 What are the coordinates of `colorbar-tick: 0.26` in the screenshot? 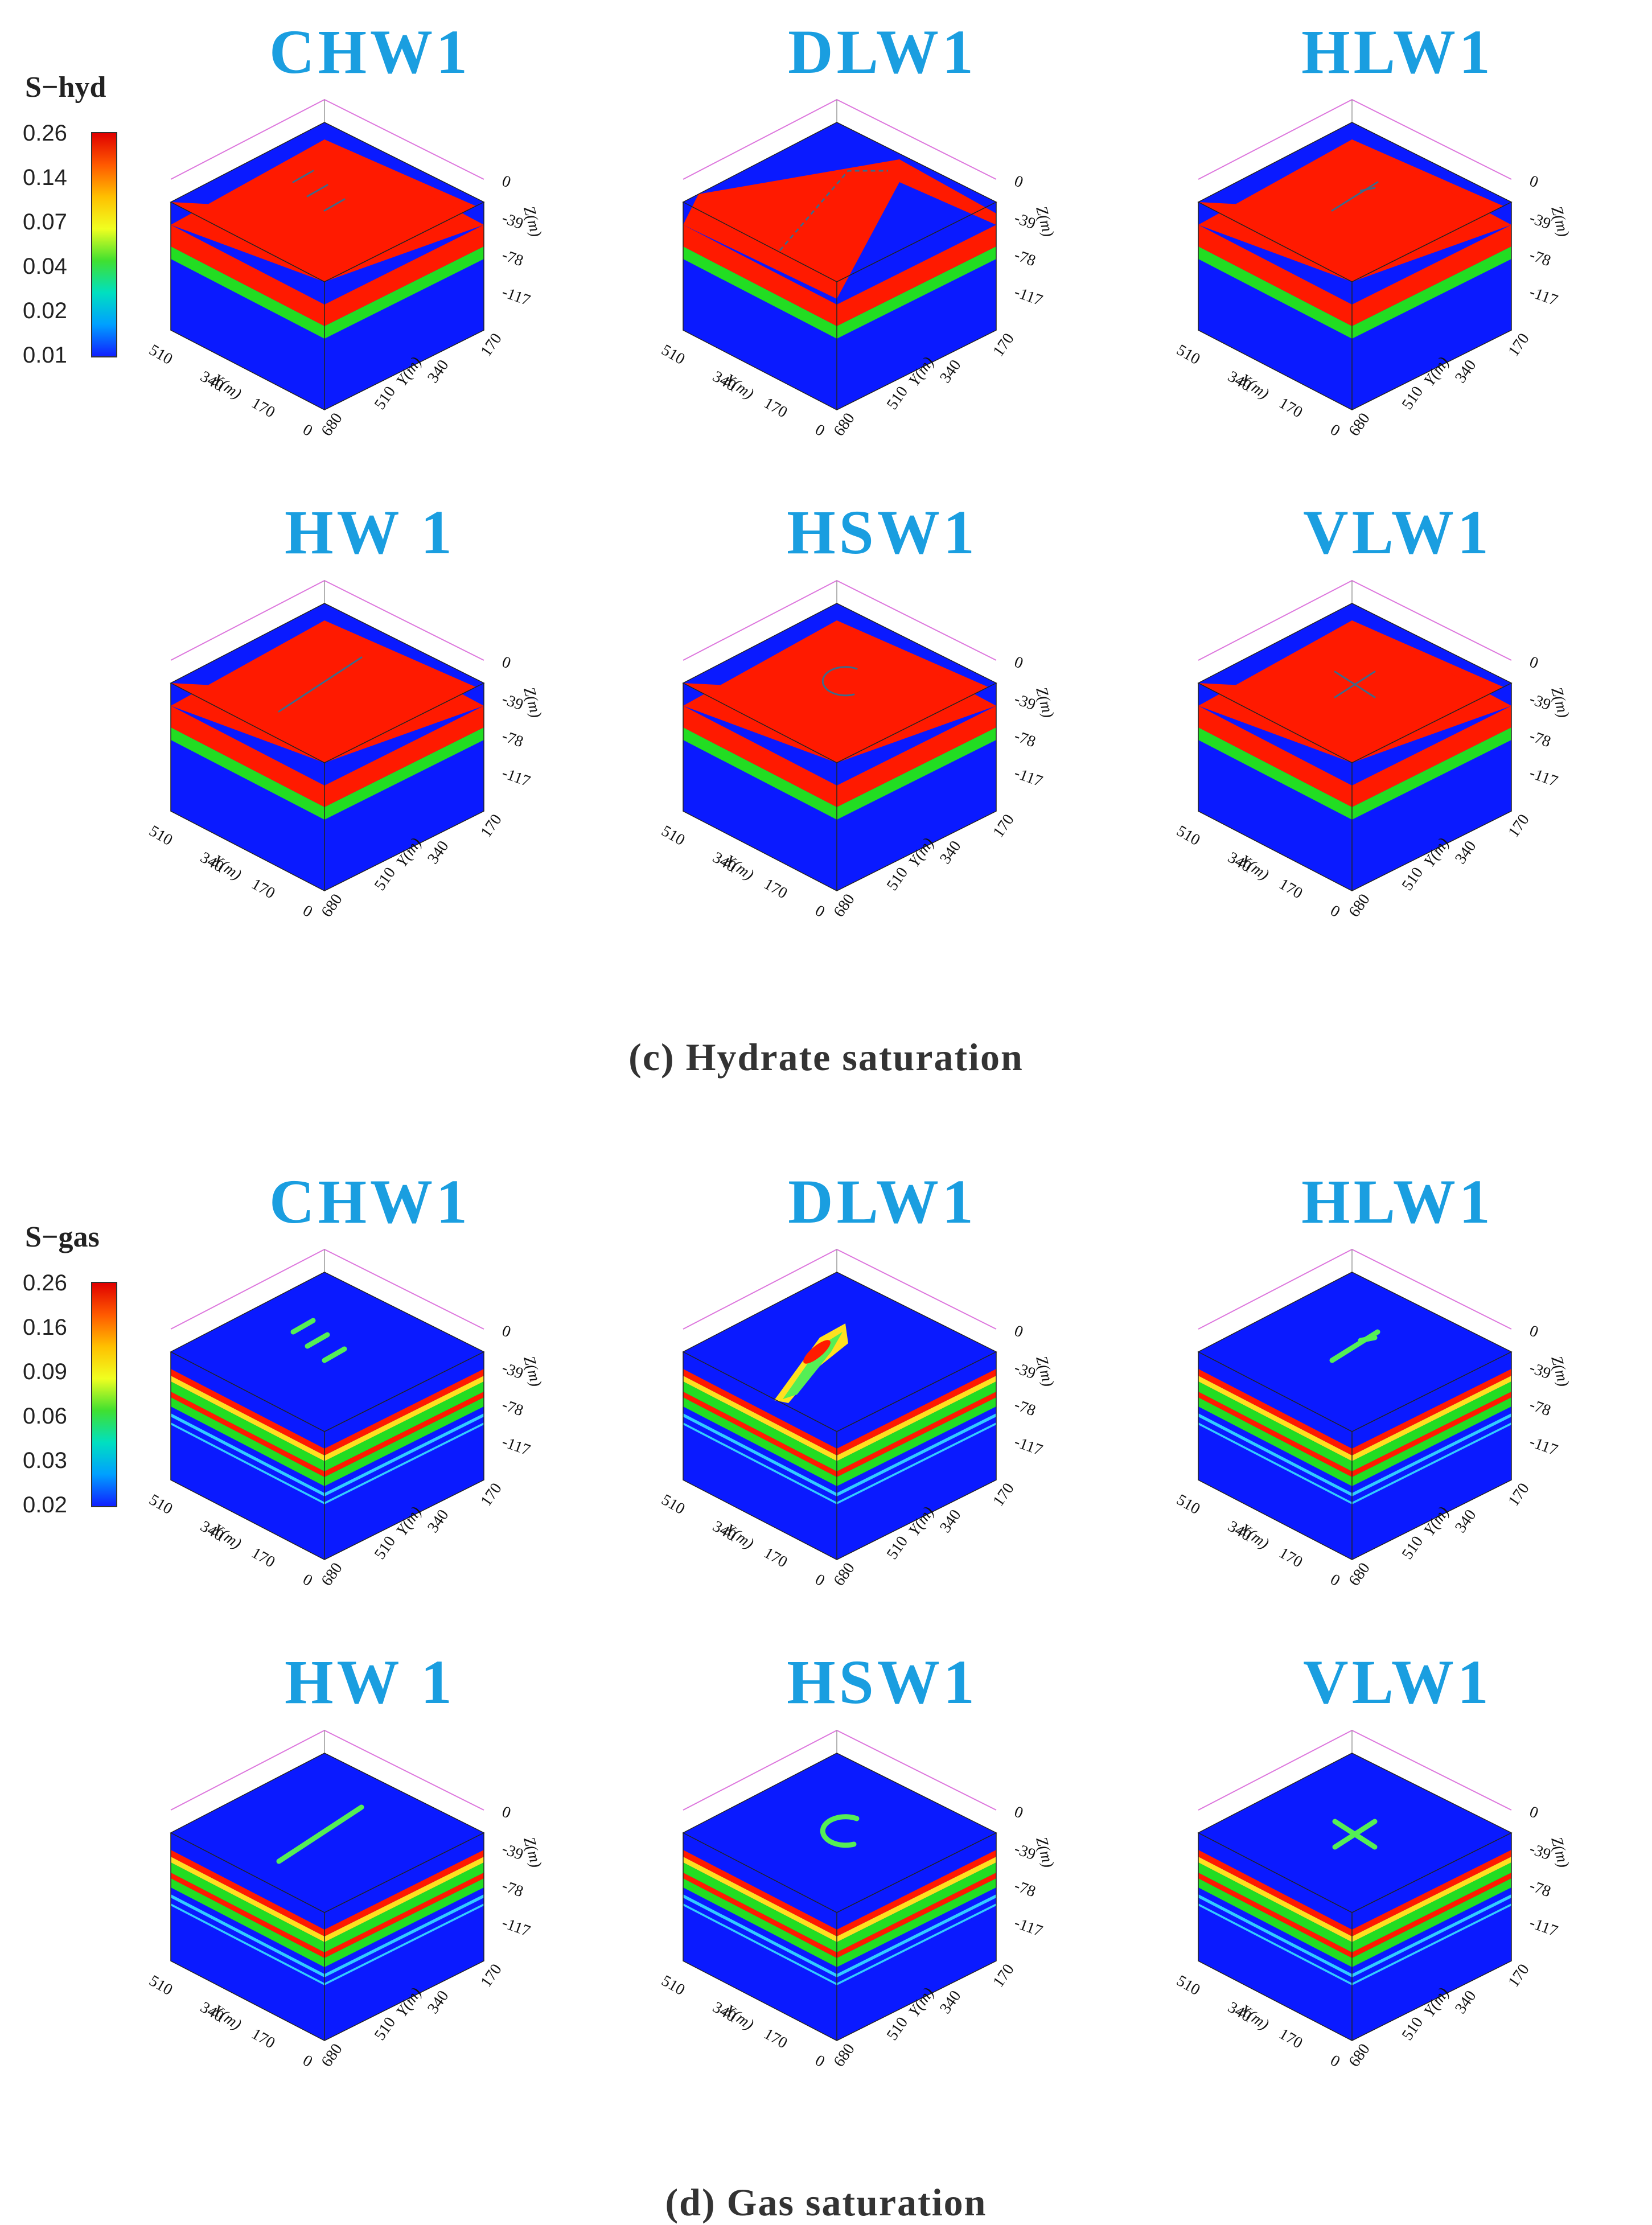 It's located at (45, 1282).